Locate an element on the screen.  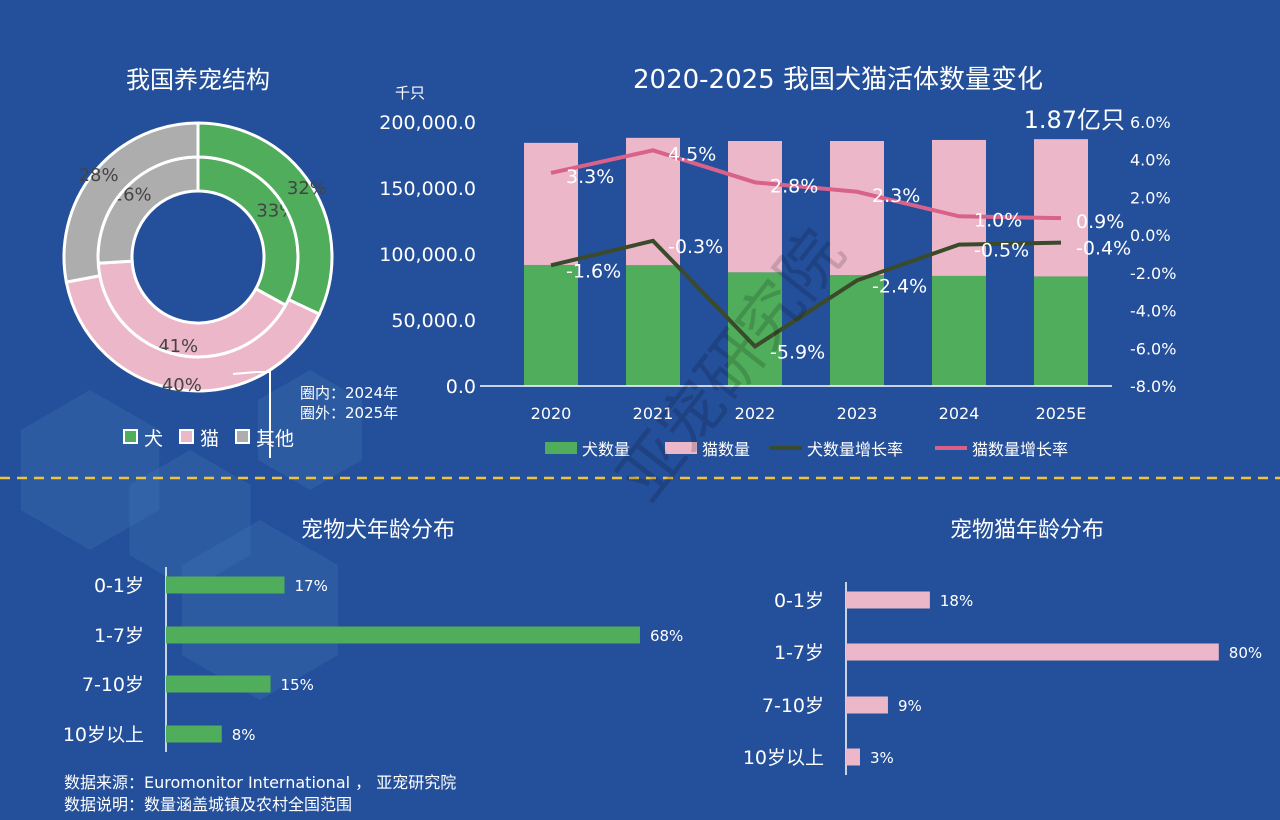
data-label: -2.4% is located at coordinates (899, 286).